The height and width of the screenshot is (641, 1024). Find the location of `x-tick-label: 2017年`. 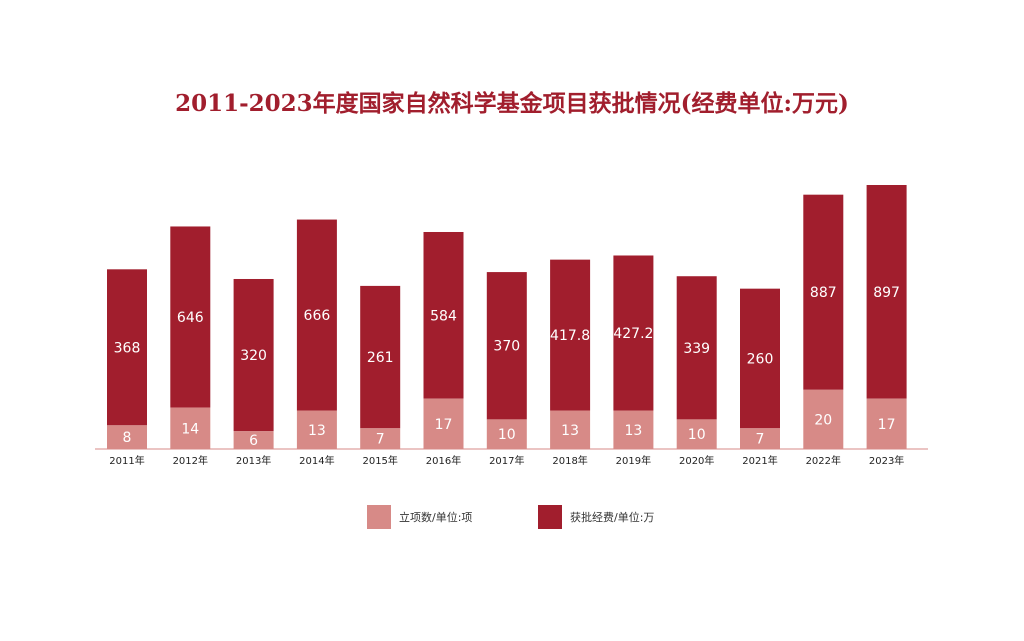

x-tick-label: 2017年 is located at coordinates (506, 460).